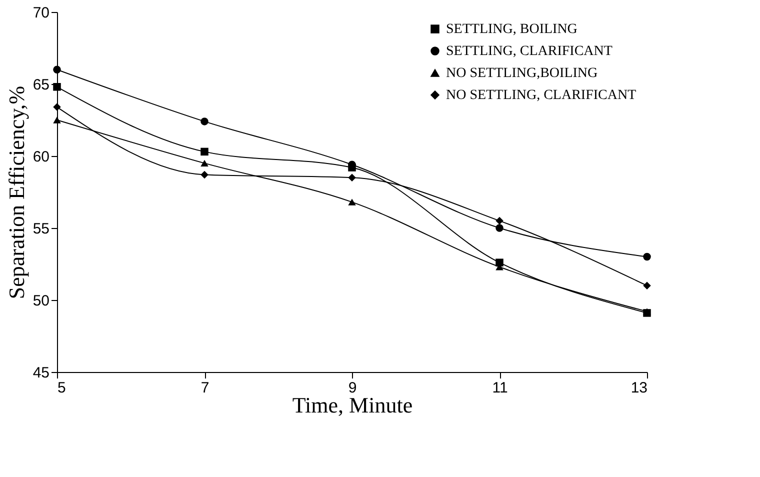 This screenshot has width=760, height=477. I want to click on y-tick-label: 50, so click(41, 301).